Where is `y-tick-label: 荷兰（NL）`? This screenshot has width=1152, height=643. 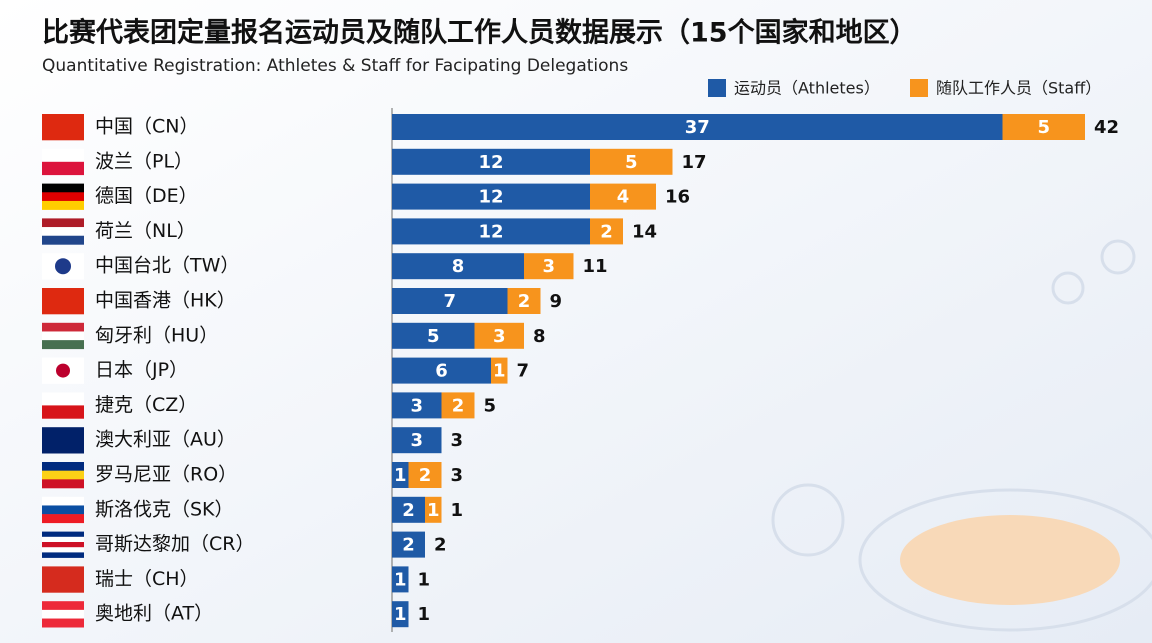 y-tick-label: 荷兰（NL） is located at coordinates (145, 231).